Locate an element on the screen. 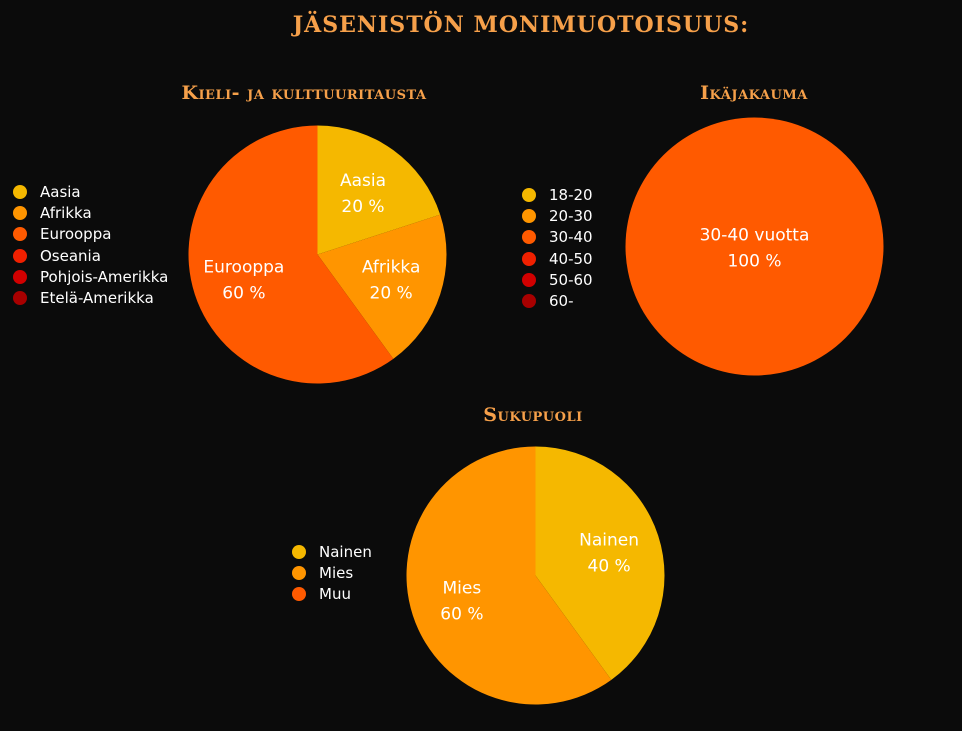 The height and width of the screenshot is (731, 962). data-label-name: Eurooppa is located at coordinates (243, 267).